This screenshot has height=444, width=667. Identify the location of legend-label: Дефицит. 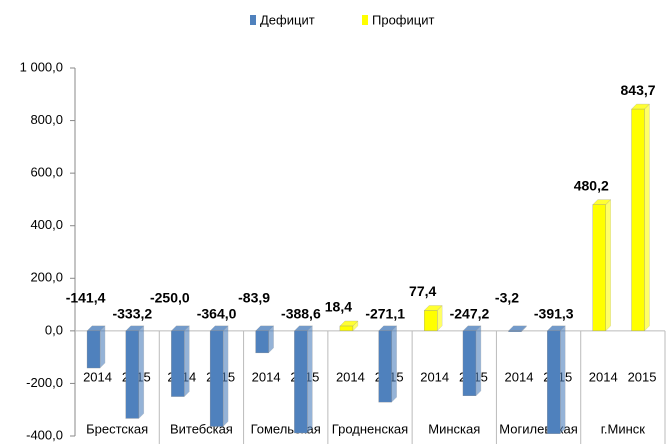
(287, 19).